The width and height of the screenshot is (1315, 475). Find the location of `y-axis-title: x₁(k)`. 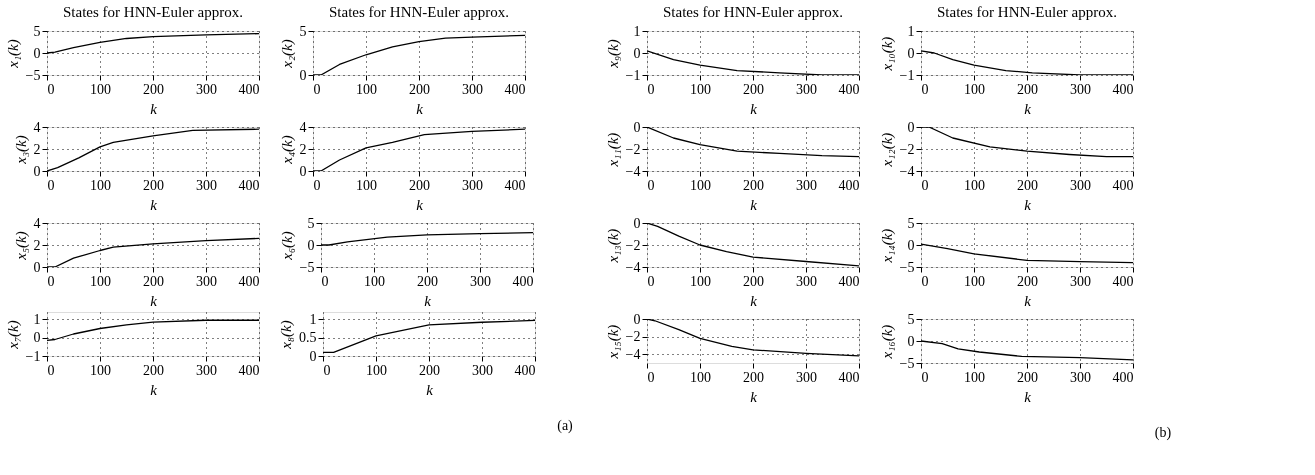

y-axis-title: x₁(k) is located at coordinates (13, 54).